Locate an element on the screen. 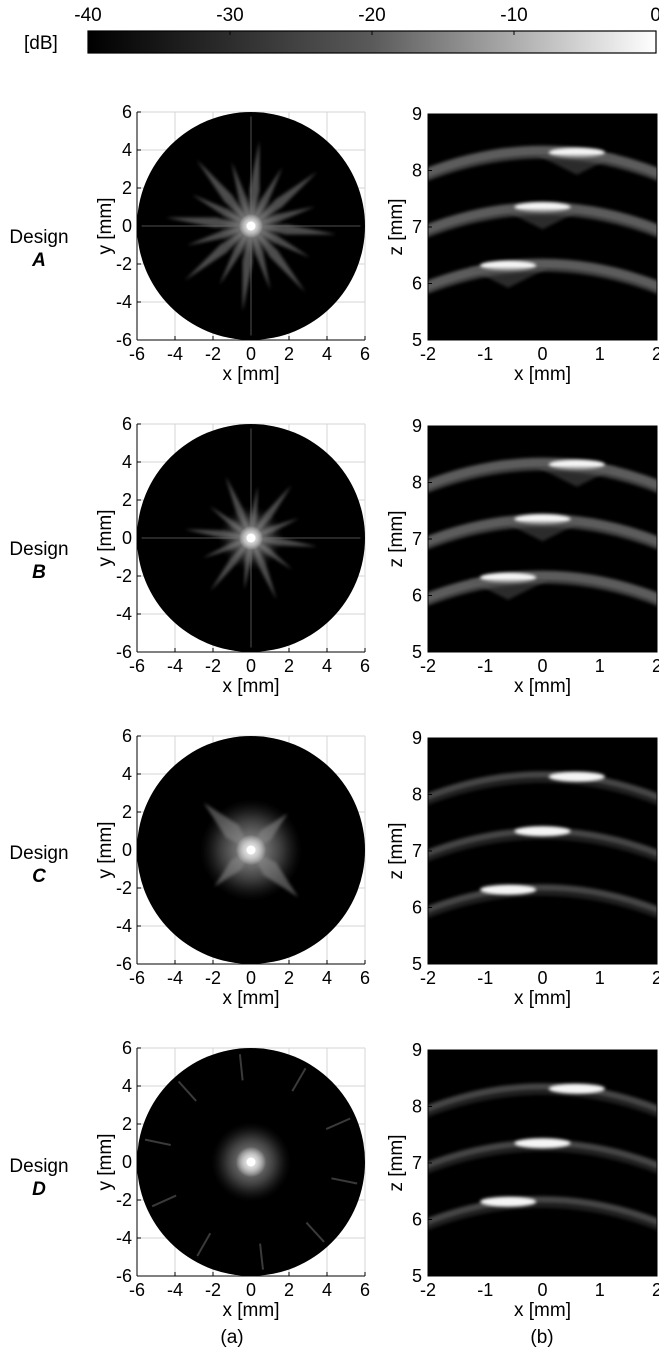  bmode-plot-b: -2 -1 0 1 2 5 6 7 8 9 x [mm] z [mm] is located at coordinates (522, 556).